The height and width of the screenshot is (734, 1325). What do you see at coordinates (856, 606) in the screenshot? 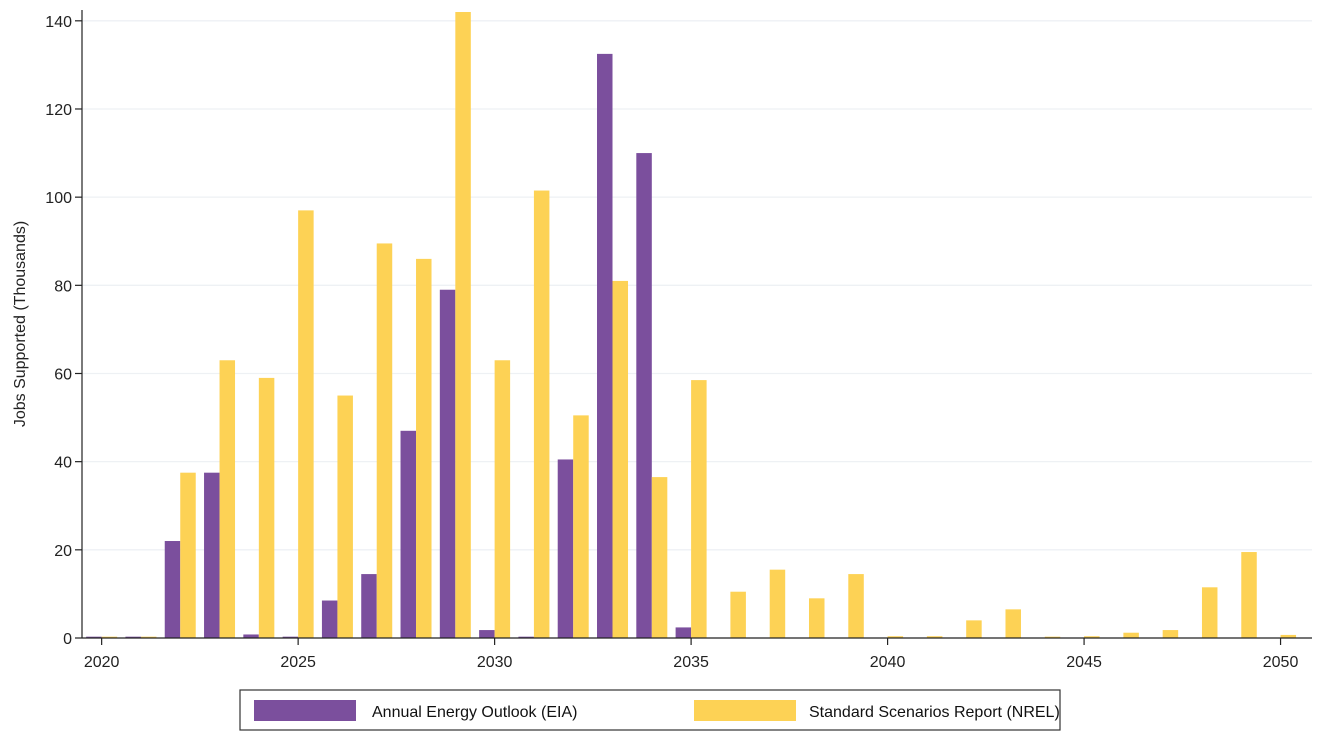
I see `bar-nrel-2039` at bounding box center [856, 606].